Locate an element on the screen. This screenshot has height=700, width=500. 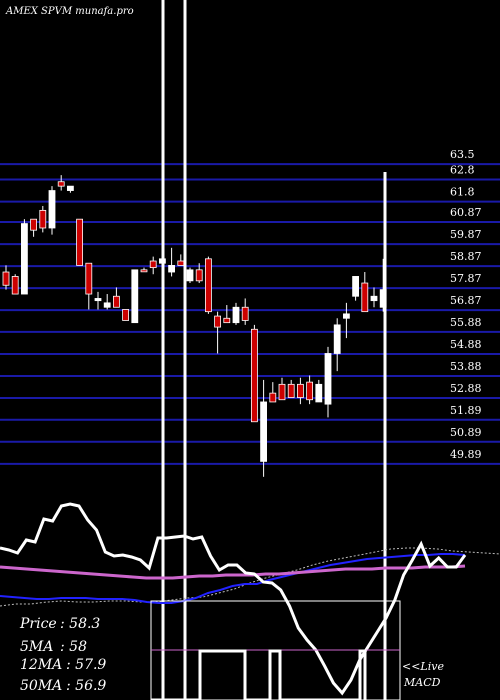
ma5-label: 5MA is located at coordinates (36, 647).